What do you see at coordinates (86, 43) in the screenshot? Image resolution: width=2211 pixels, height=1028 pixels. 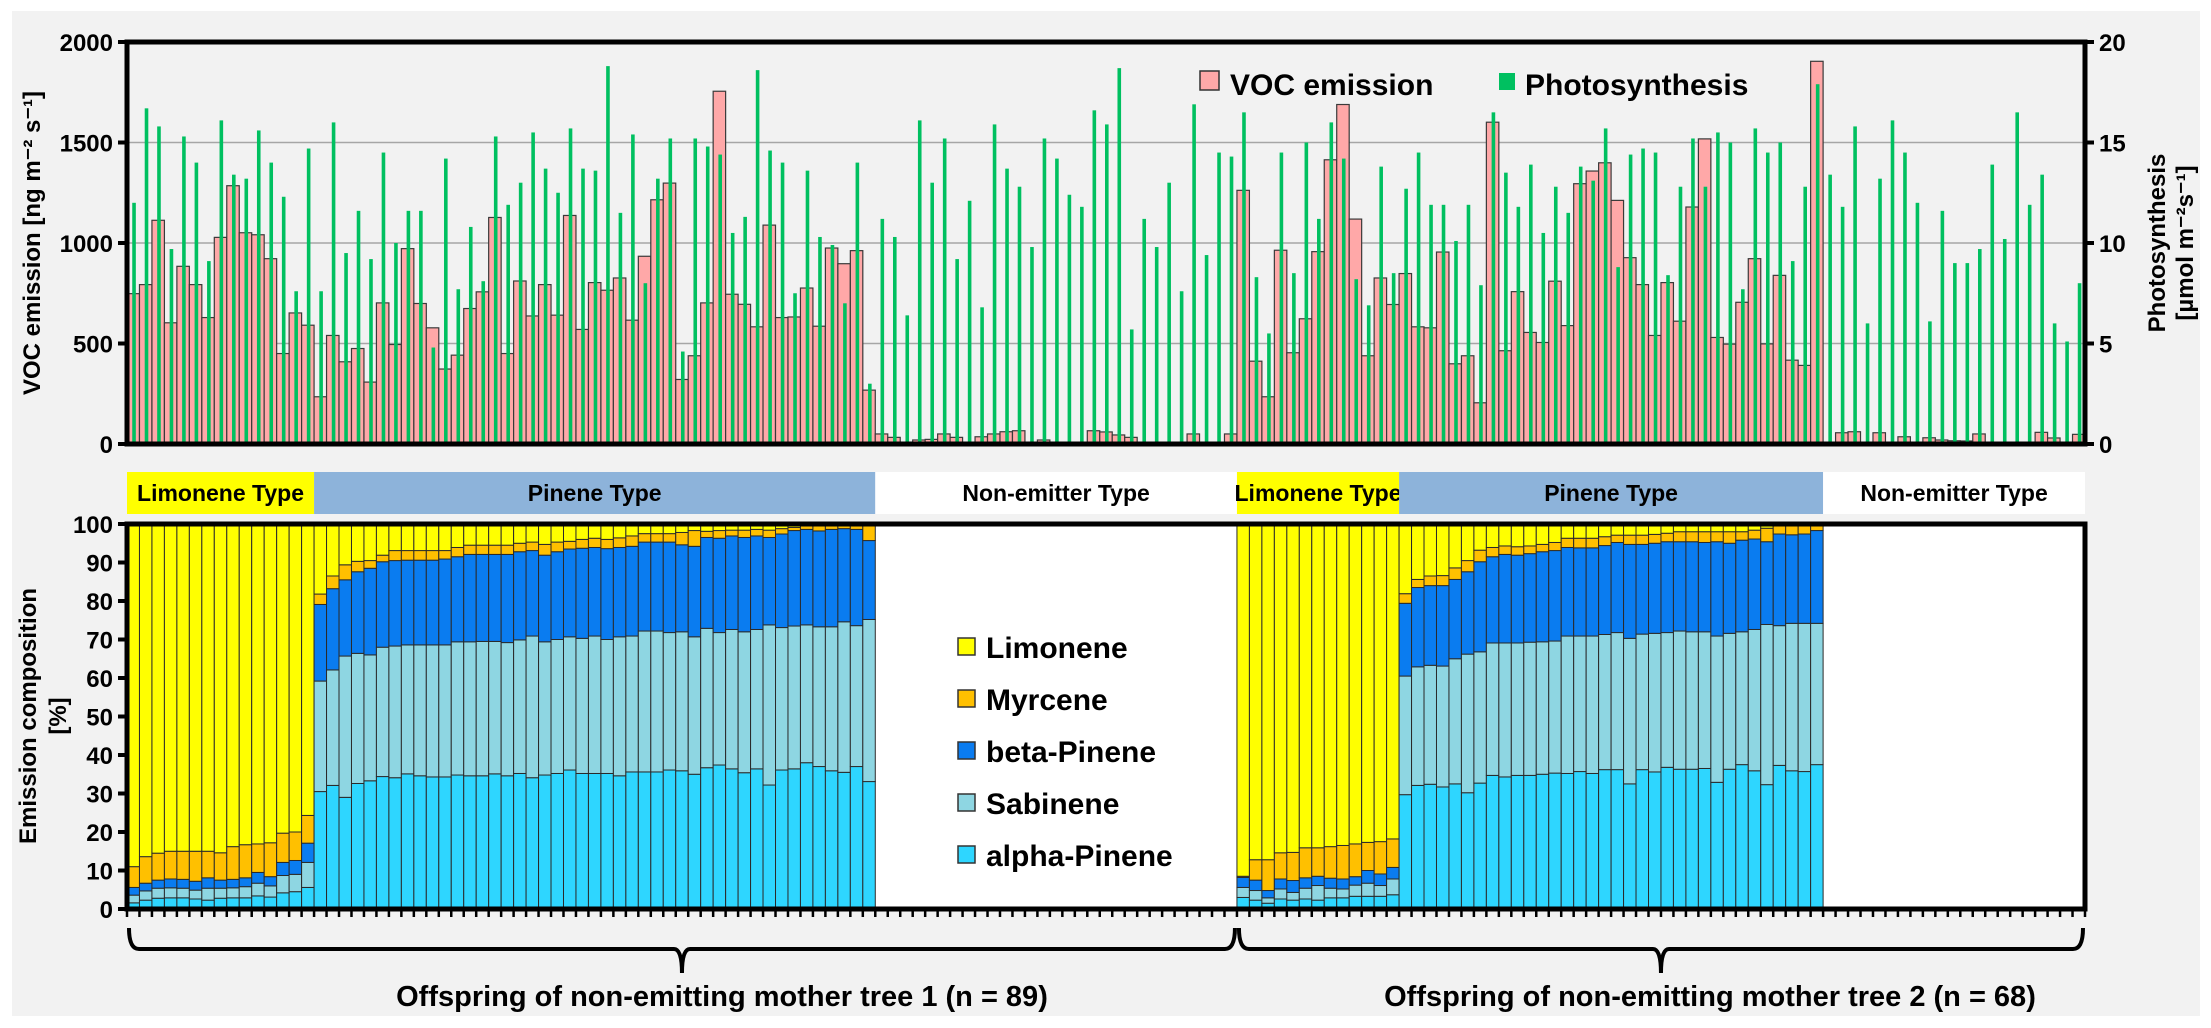 I see `left-tick-label: 2000` at bounding box center [86, 43].